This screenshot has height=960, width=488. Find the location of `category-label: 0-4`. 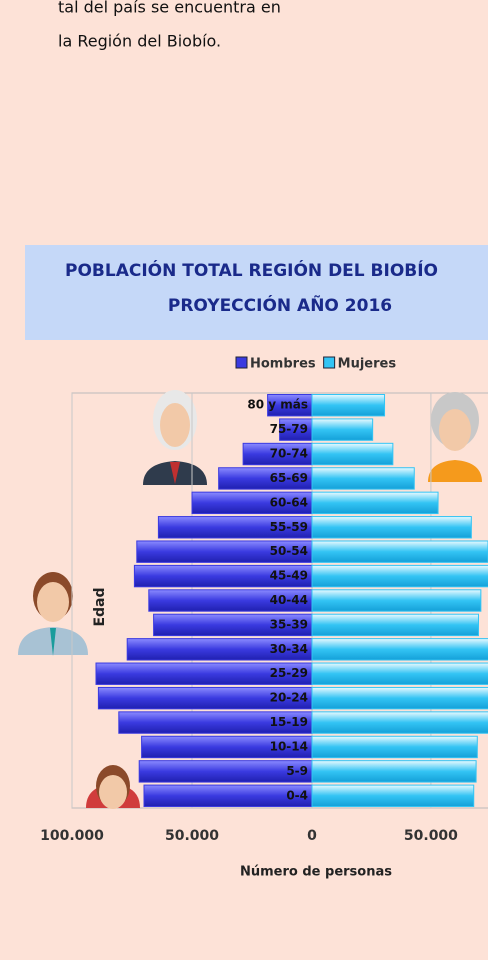

category-label: 0-4 is located at coordinates (297, 795).